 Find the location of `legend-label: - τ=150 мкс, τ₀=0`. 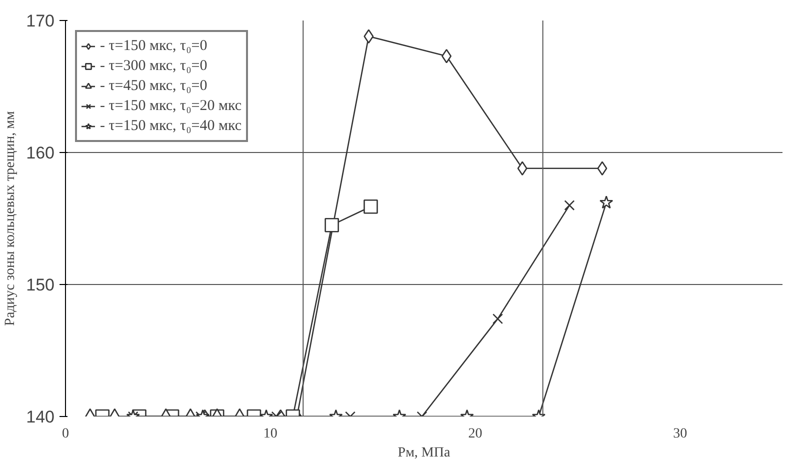

legend-label: - τ=150 мкс, τ₀=0 is located at coordinates (154, 46).